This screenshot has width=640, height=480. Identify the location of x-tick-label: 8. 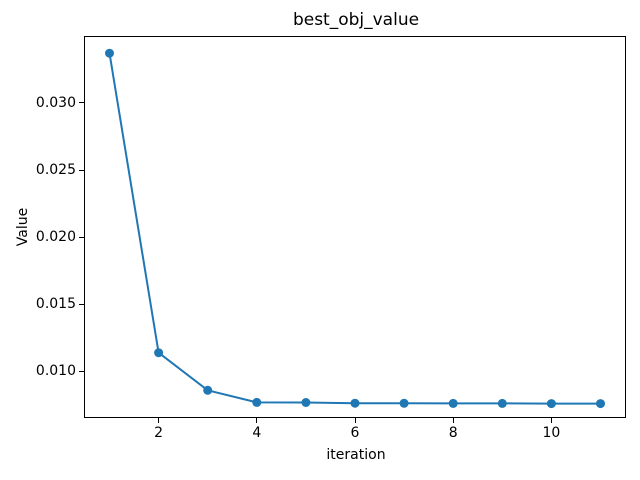
(453, 433).